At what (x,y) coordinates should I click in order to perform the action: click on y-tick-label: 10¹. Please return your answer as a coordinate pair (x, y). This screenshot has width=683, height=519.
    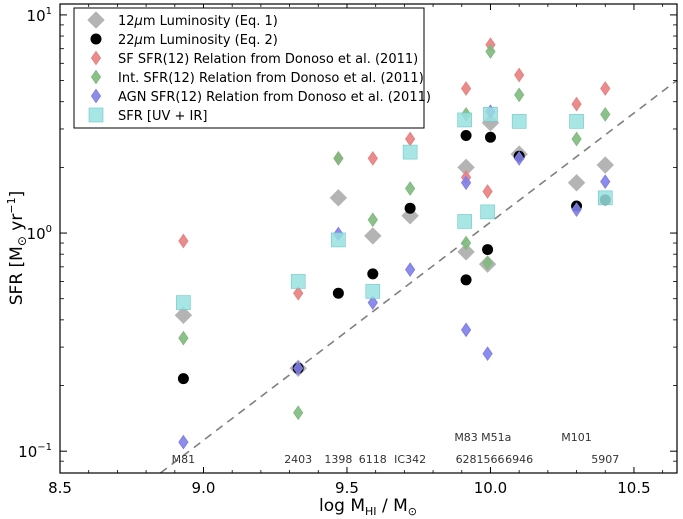
    Looking at the image, I should click on (39, 15).